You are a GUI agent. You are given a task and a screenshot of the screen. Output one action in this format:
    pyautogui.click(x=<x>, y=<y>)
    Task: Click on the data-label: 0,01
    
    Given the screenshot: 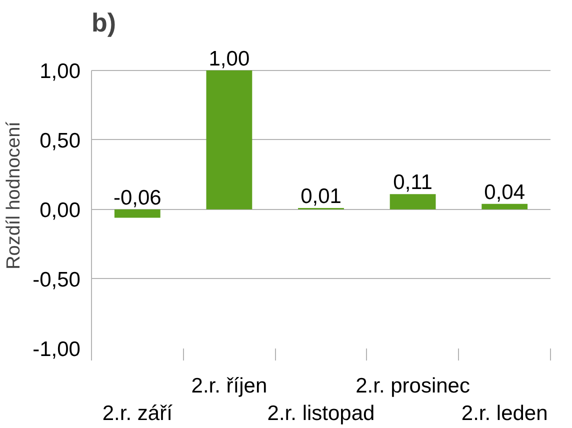 What is the action you would take?
    pyautogui.click(x=321, y=196)
    